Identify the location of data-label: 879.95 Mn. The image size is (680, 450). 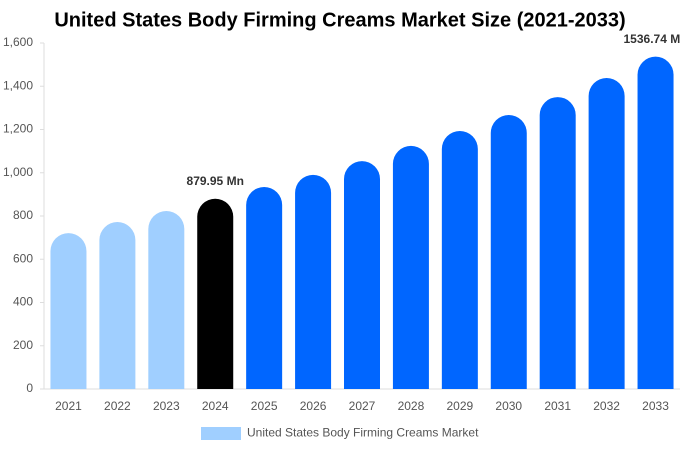
(215, 181).